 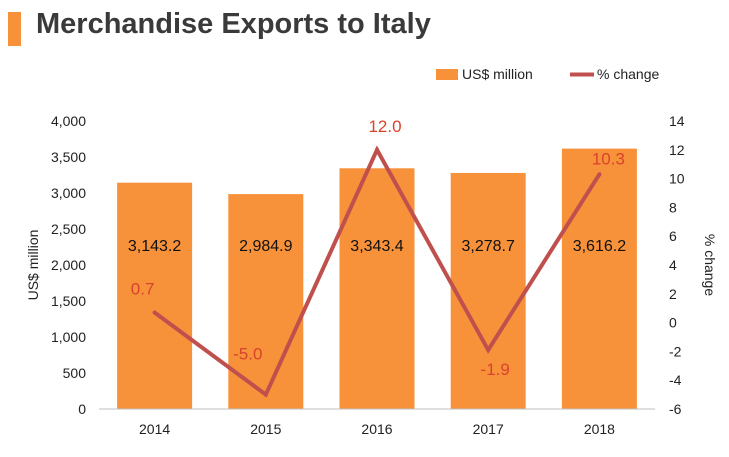 I want to click on y-tick-label: 2,500, so click(x=68, y=229).